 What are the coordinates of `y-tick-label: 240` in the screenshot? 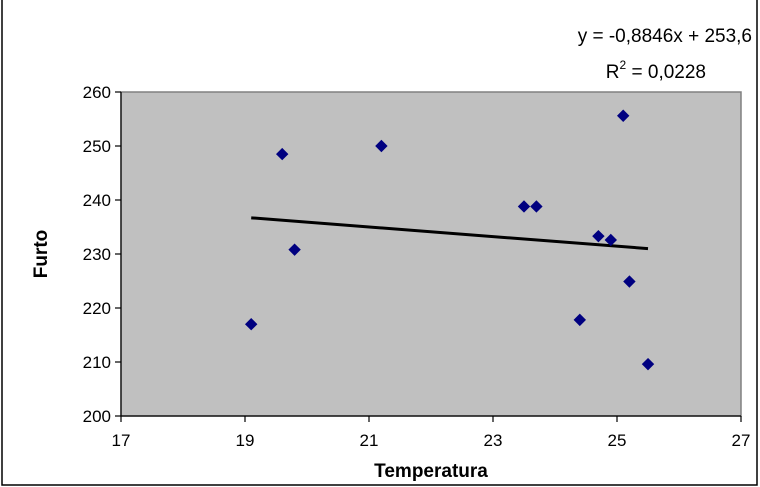 It's located at (97, 200).